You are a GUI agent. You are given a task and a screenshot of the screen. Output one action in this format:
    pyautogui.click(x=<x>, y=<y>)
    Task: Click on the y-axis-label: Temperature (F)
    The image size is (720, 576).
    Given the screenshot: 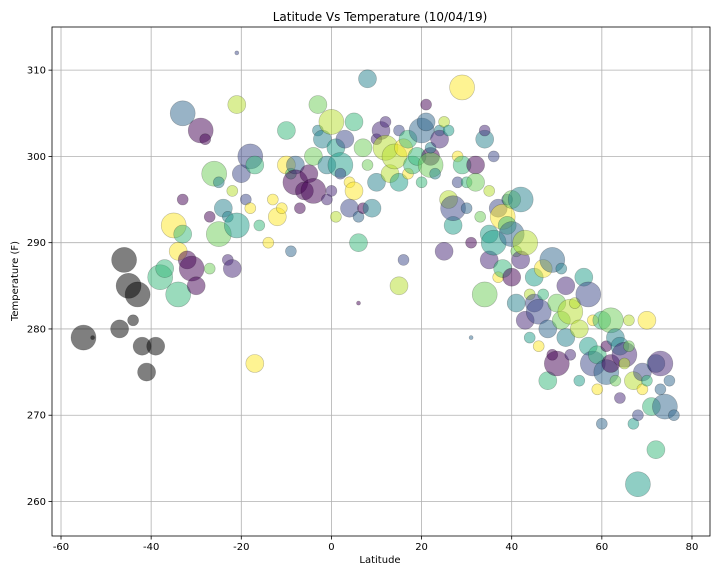 What is the action you would take?
    pyautogui.click(x=15, y=281)
    